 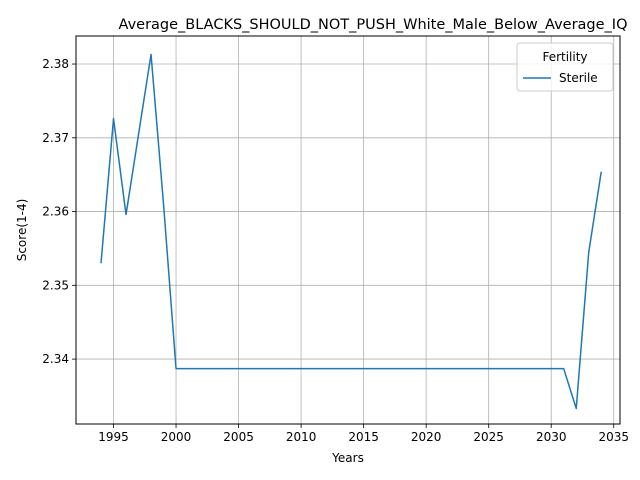 I want to click on y-tick-label: 2.35, so click(x=55, y=285).